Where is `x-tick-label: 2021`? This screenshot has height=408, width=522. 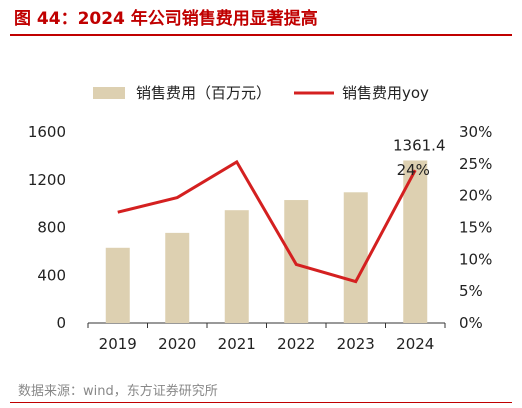
x-tick-label: 2021 is located at coordinates (237, 344).